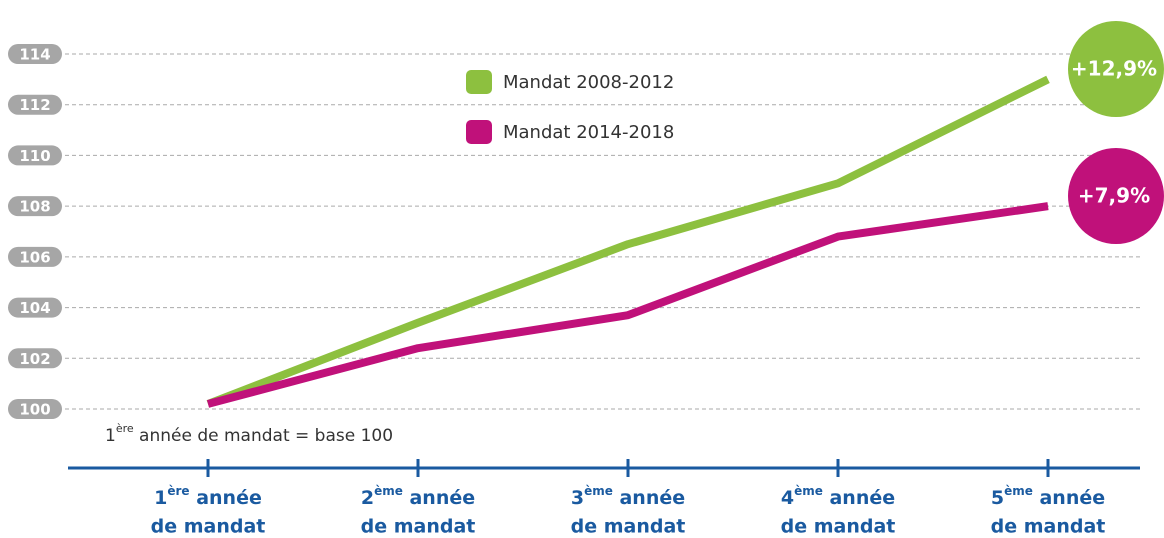 The height and width of the screenshot is (538, 1164). I want to click on ordinal: 5, so click(997, 498).